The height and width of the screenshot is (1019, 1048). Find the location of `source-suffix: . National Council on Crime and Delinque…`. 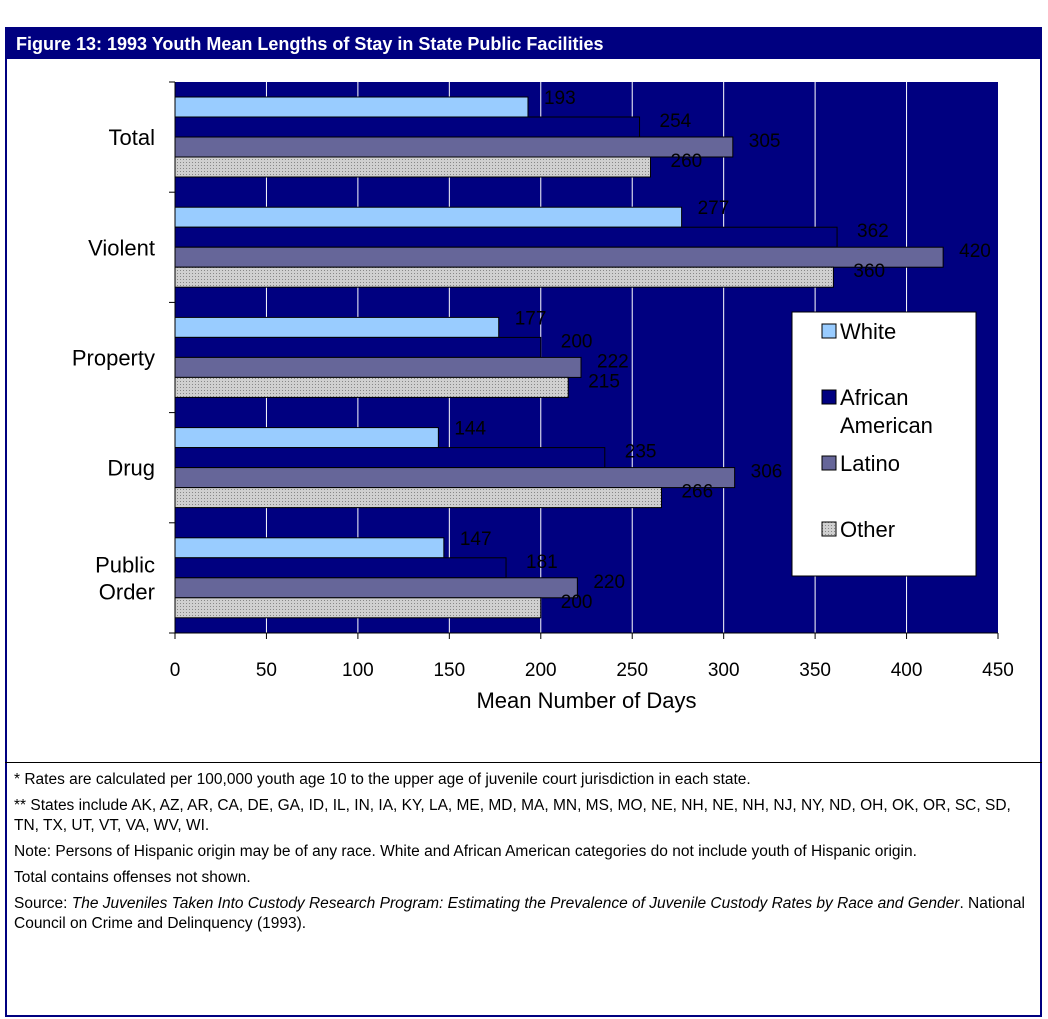

source-suffix: . National Council on Crime and Delinque… is located at coordinates (519, 913).